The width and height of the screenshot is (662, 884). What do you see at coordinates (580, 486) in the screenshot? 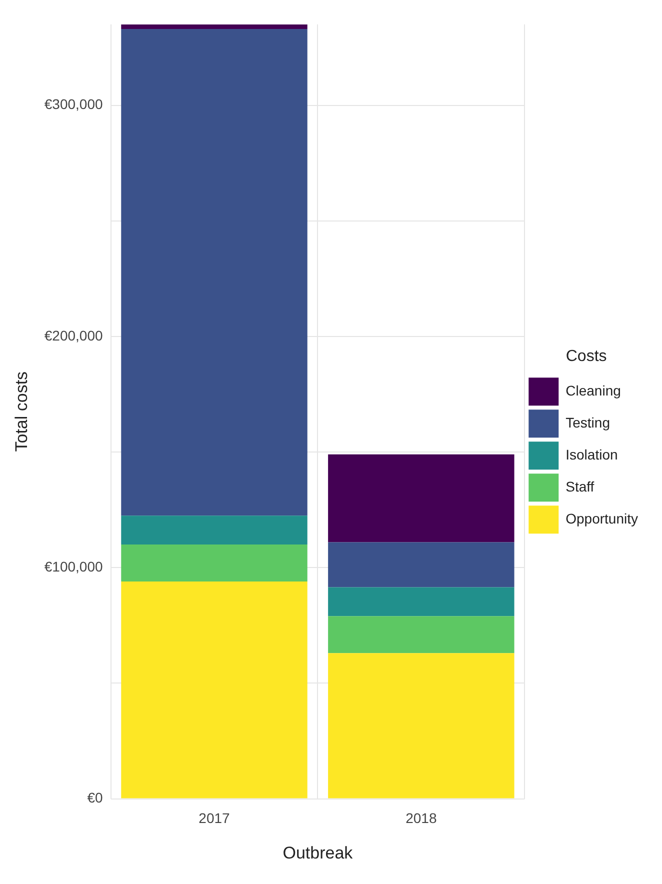
I see `legend-label: Staff` at bounding box center [580, 486].